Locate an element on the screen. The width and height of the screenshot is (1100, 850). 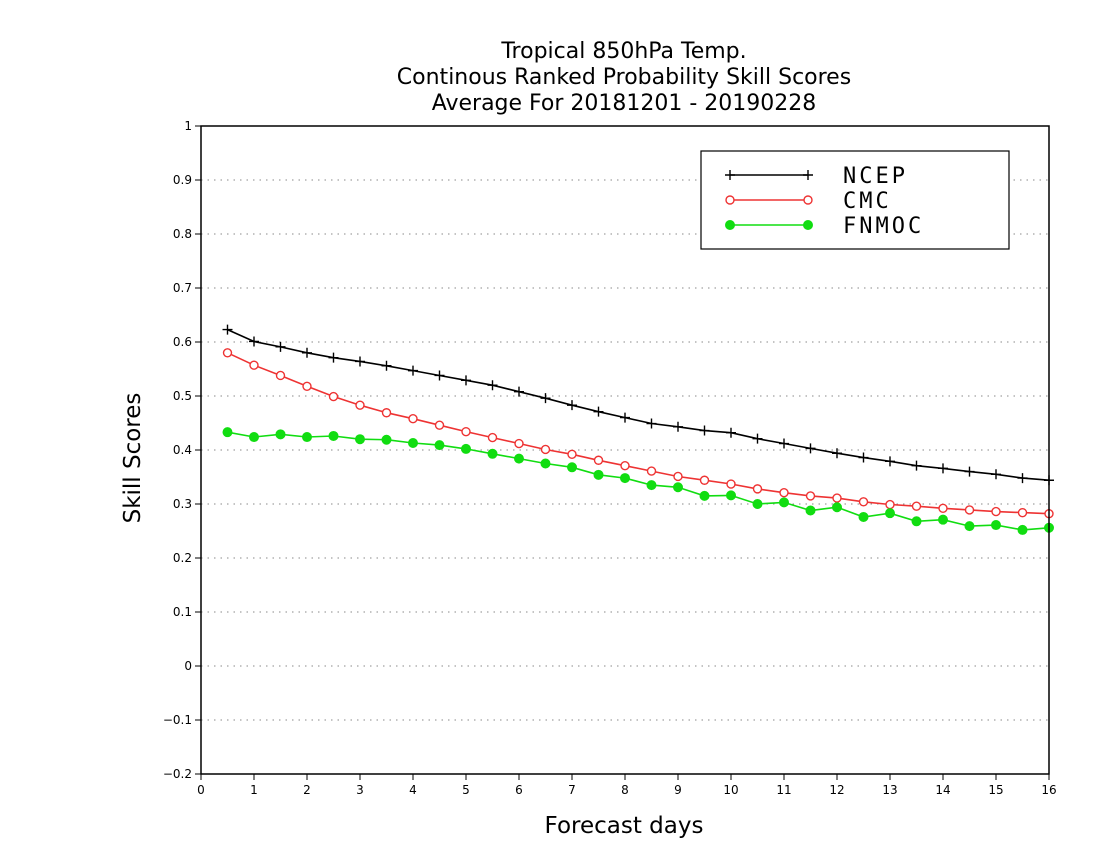
series-line-ncep is located at coordinates (638, 404).